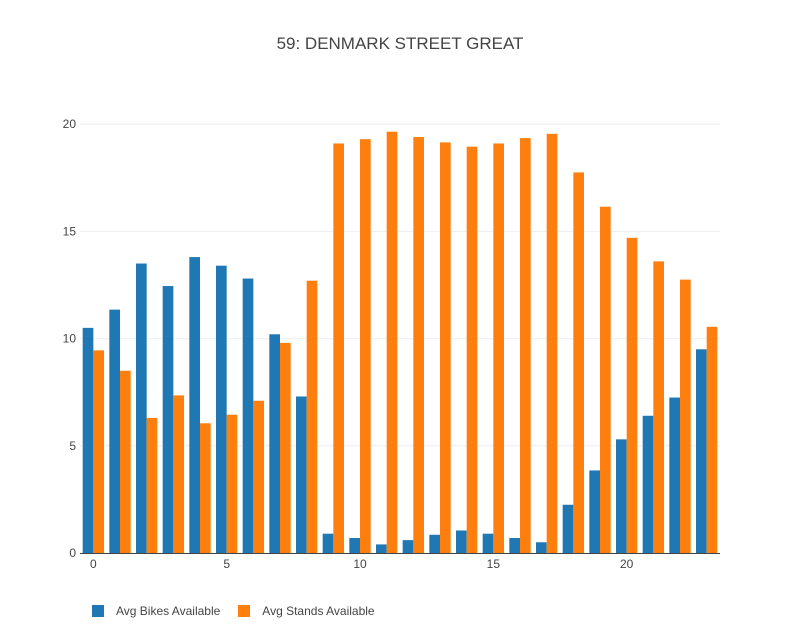  I want to click on bar-series1-x3, so click(178, 474).